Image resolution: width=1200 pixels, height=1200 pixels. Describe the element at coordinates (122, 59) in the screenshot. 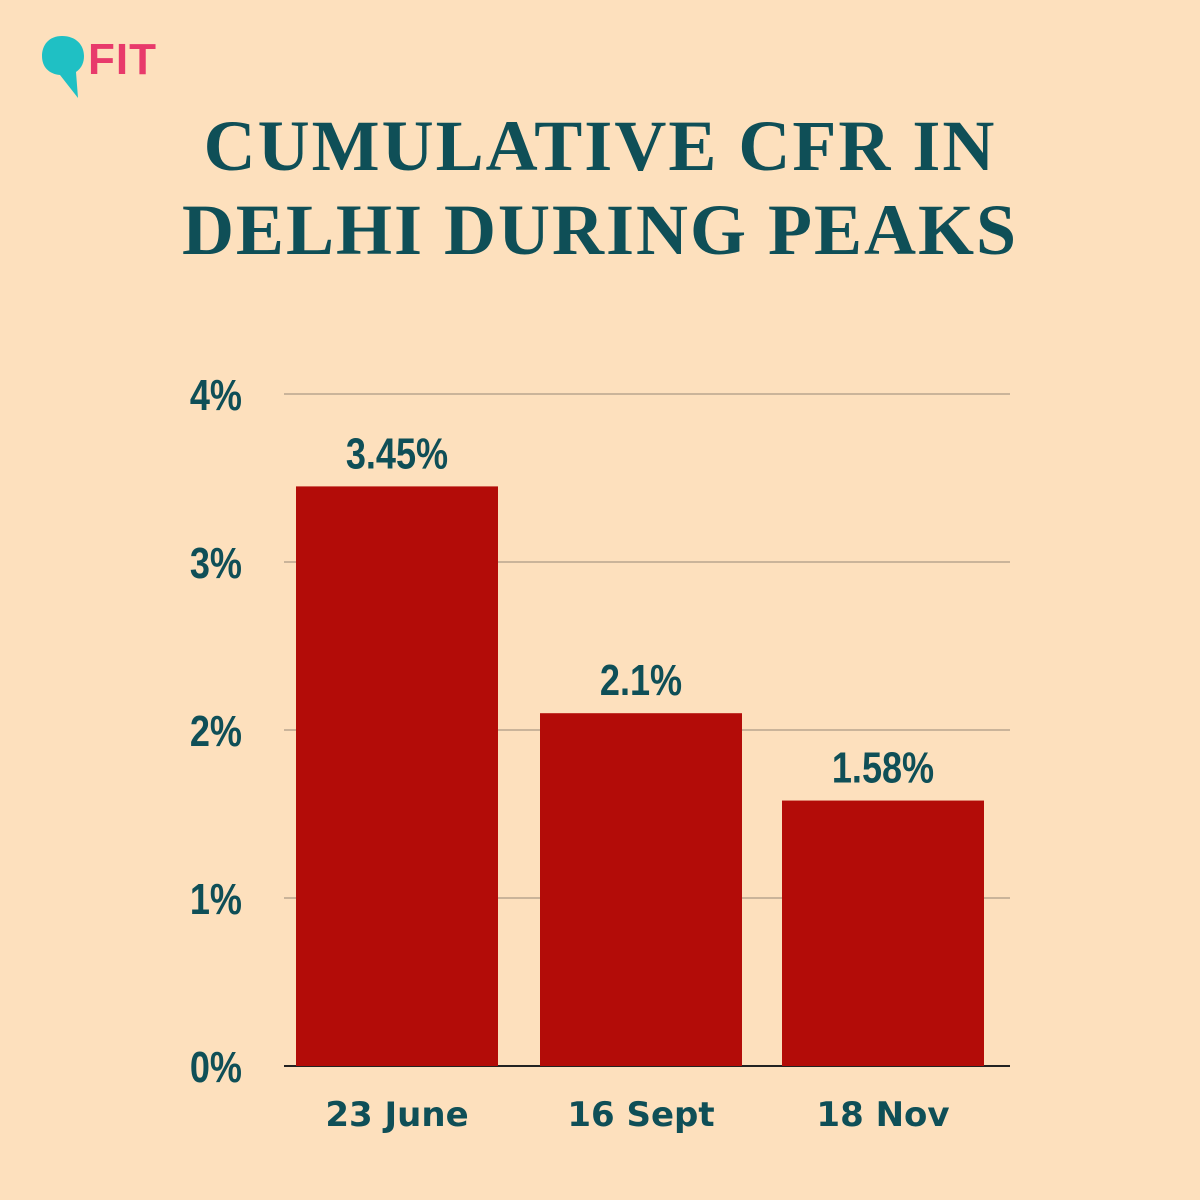

I see `brand-name: FIT` at that location.